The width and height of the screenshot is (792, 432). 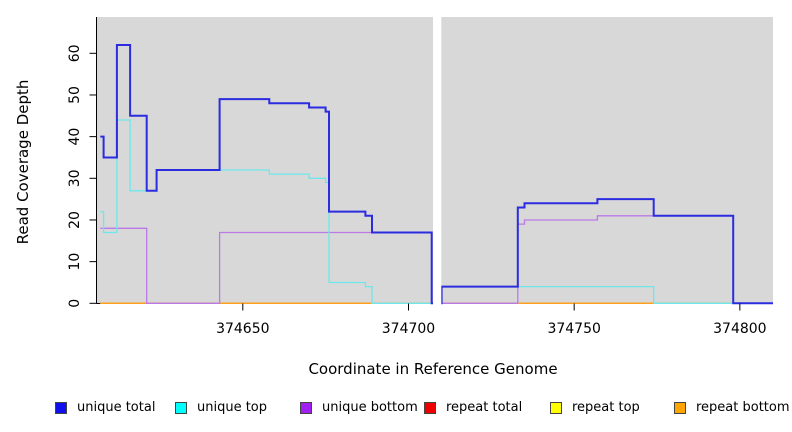 I want to click on legend-item-unique-bottom: unique bottom, so click(x=359, y=408).